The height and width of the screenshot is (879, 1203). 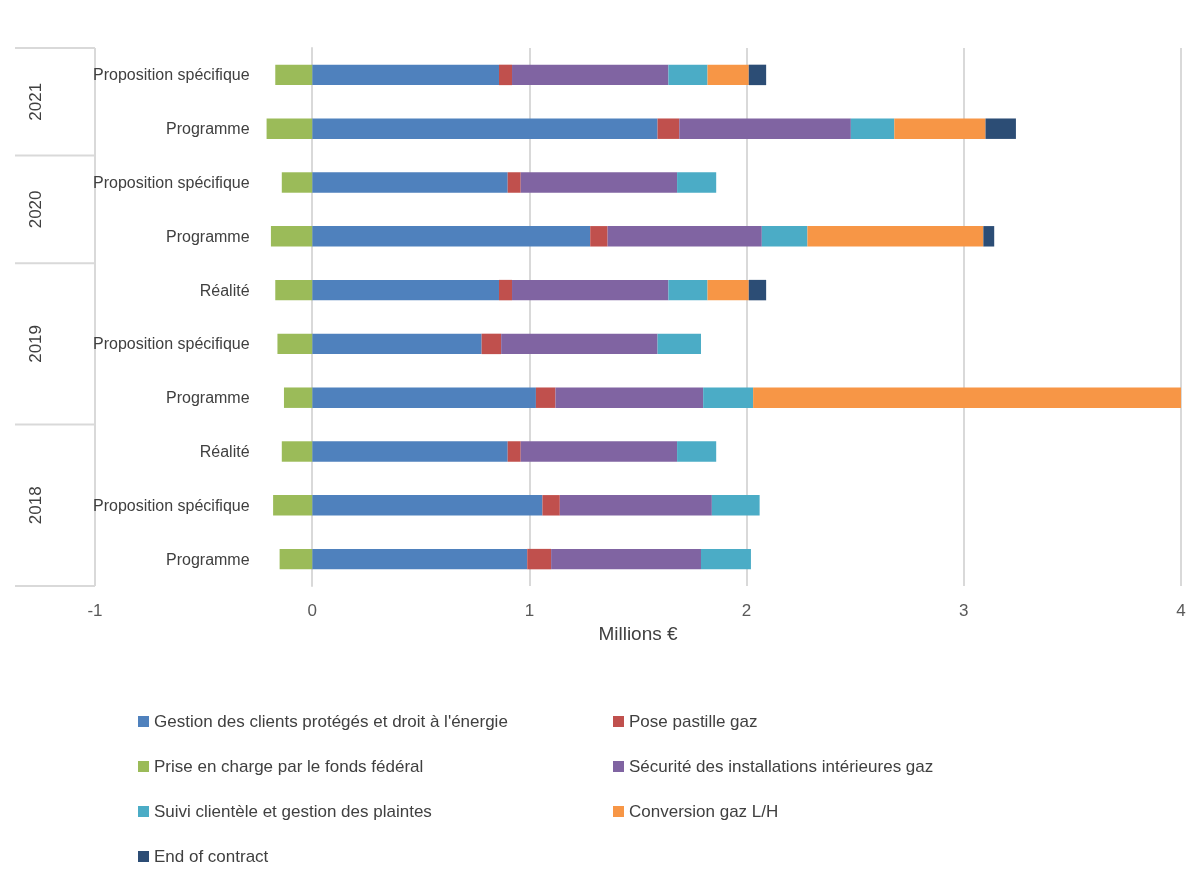 I want to click on x-tick-label: -1, so click(x=95, y=610).